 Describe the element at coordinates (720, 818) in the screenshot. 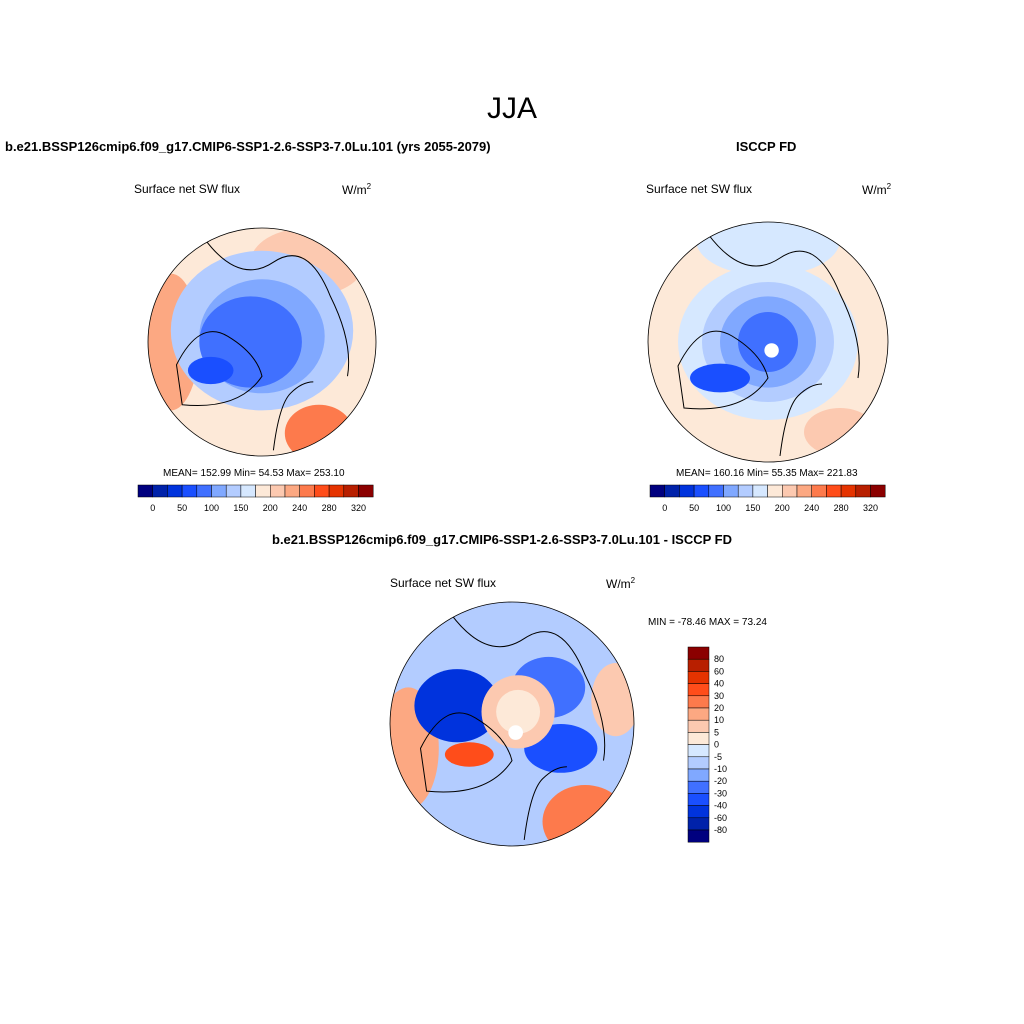

I see `colorbar-tick-label: -60` at that location.